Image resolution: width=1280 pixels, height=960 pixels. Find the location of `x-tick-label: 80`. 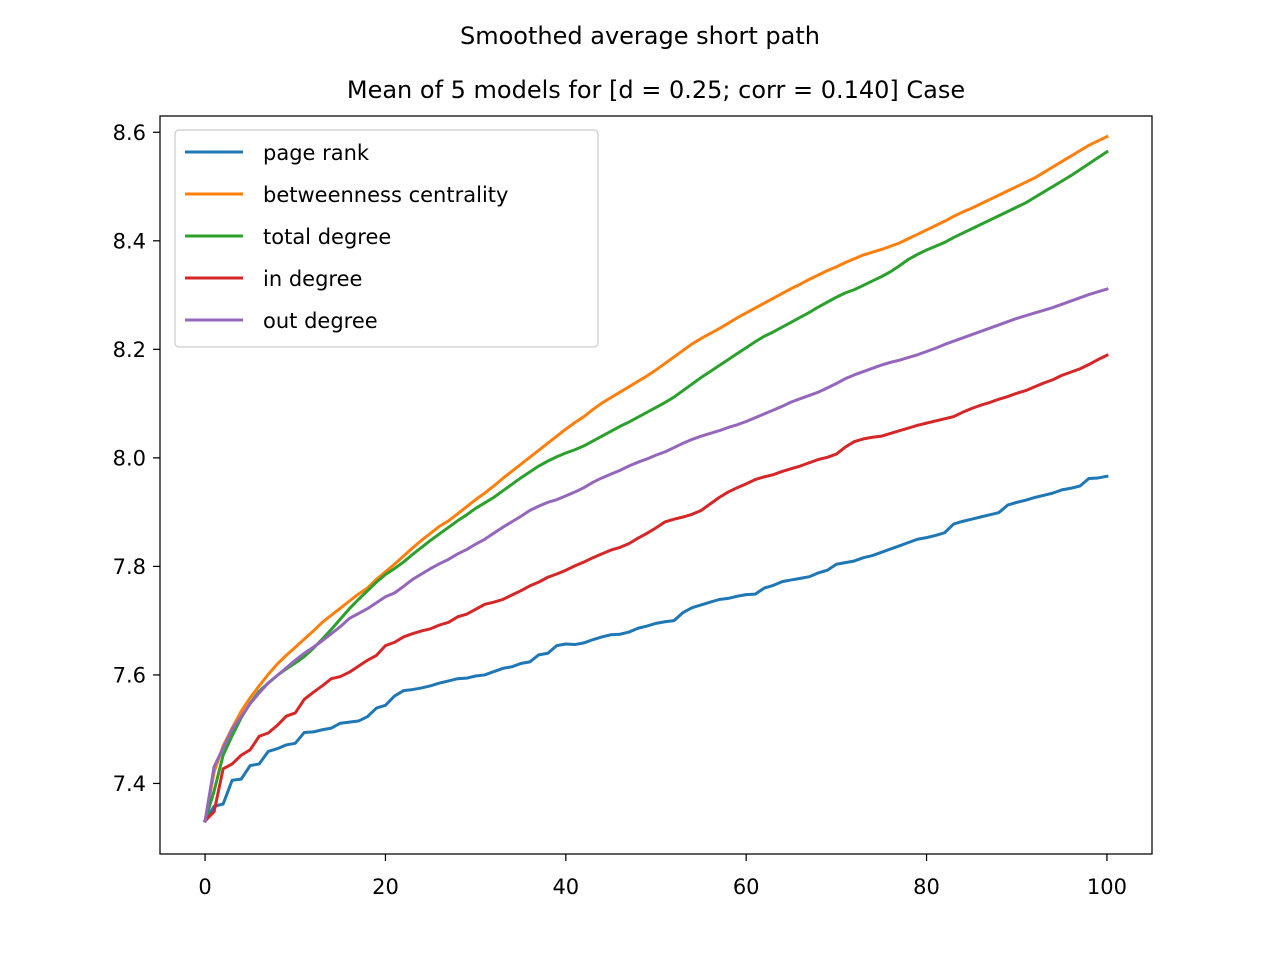

x-tick-label: 80 is located at coordinates (926, 887).